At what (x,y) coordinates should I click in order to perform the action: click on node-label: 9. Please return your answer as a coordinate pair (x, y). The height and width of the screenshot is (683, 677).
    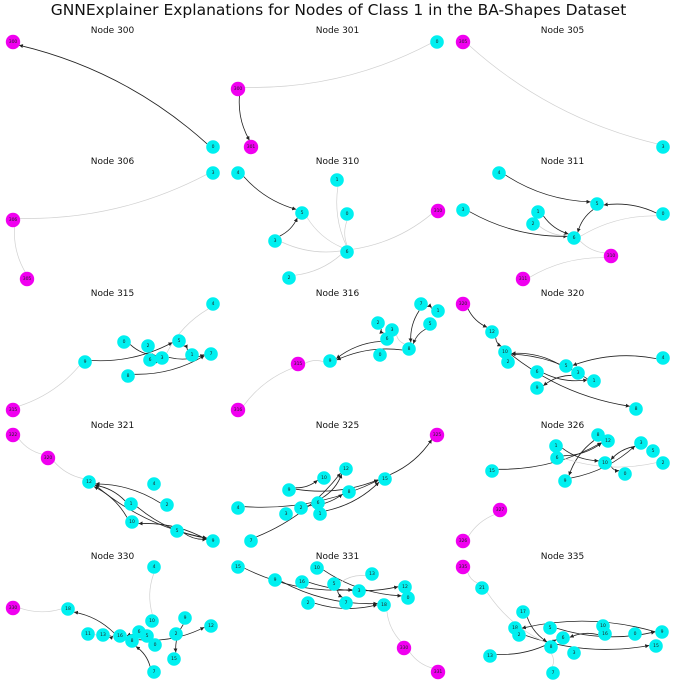
    Looking at the image, I should click on (330, 361).